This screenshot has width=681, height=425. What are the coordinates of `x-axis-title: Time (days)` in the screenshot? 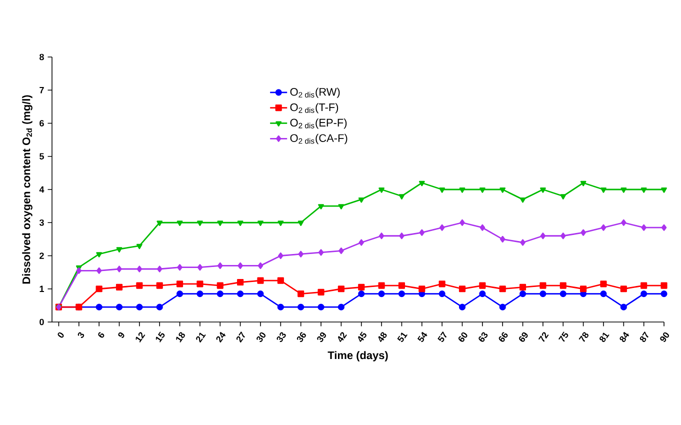 It's located at (358, 356).